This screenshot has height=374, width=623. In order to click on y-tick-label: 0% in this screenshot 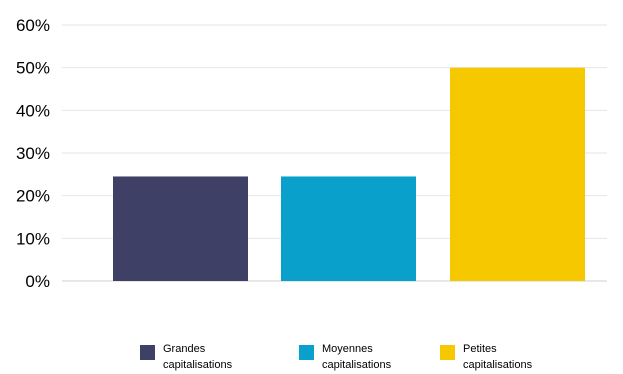, I will do `click(37, 281)`.